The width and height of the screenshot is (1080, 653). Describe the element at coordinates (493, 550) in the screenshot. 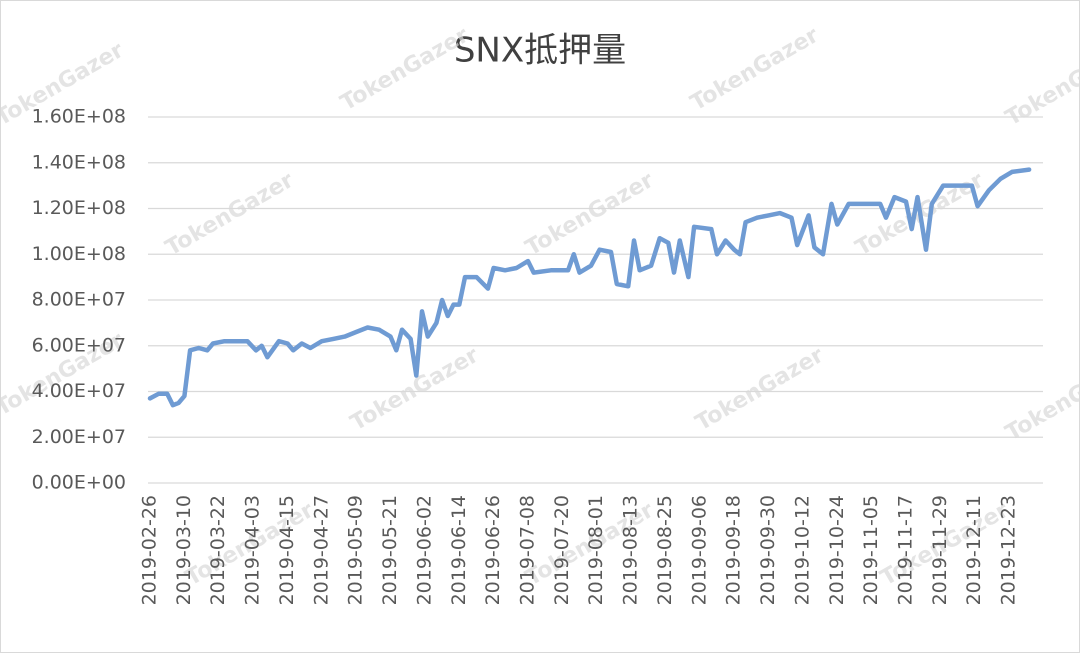

I see `x-tick-label: 2019-06-26` at that location.